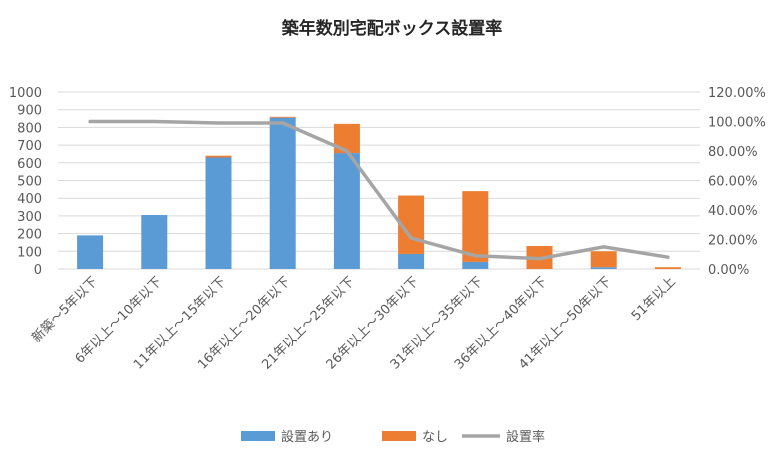 The image size is (784, 459). What do you see at coordinates (728, 270) in the screenshot?
I see `y2-tick-label: 0.00%` at bounding box center [728, 270].